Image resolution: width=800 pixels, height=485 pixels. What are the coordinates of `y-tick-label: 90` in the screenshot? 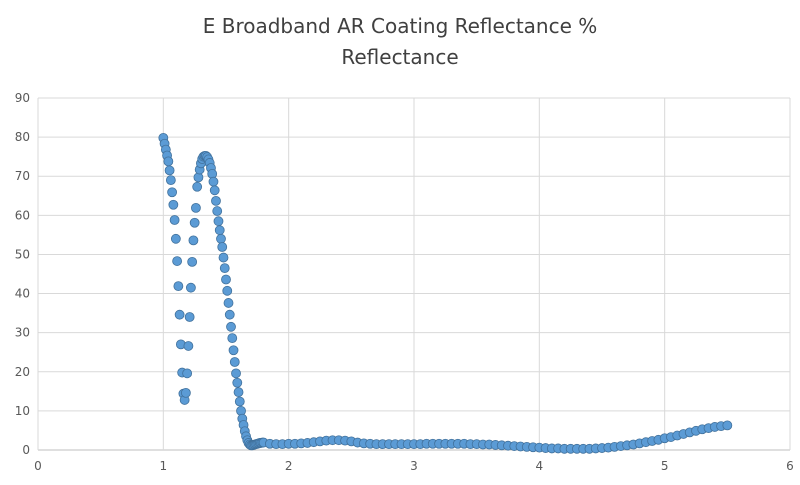 It's located at (22, 98).